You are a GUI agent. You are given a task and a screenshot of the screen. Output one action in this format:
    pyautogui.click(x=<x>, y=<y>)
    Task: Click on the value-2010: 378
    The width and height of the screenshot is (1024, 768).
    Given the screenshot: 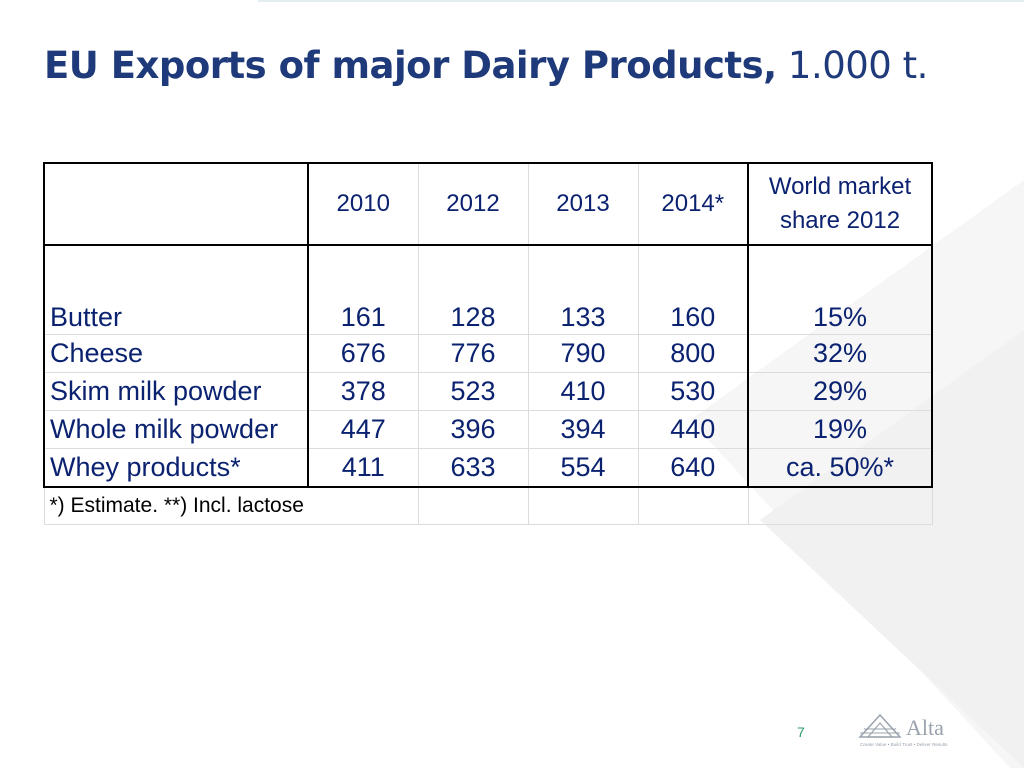 What is the action you would take?
    pyautogui.click(x=363, y=391)
    